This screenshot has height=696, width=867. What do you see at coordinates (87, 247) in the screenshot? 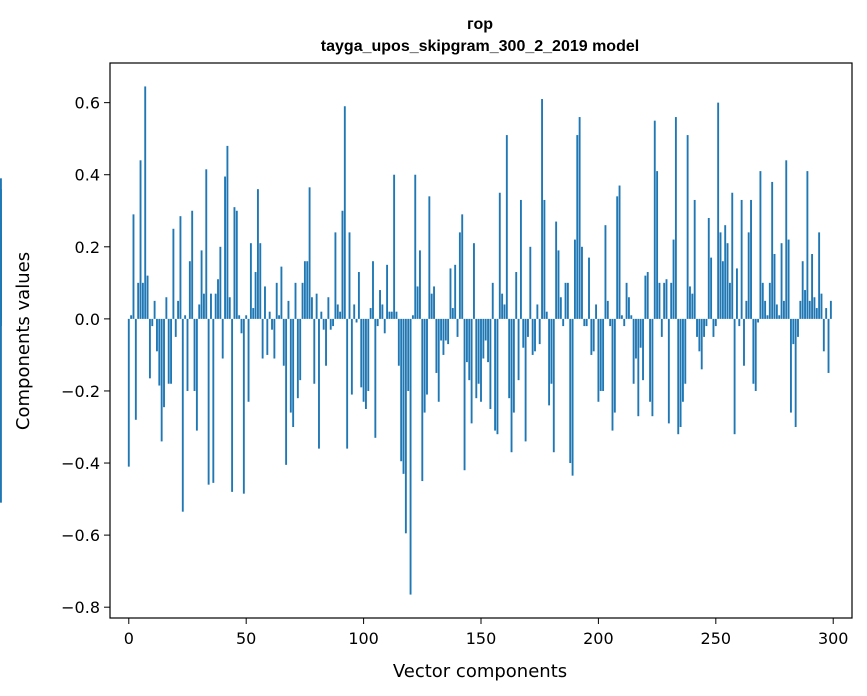
I see `y-tick-label: 0.2` at bounding box center [87, 247].